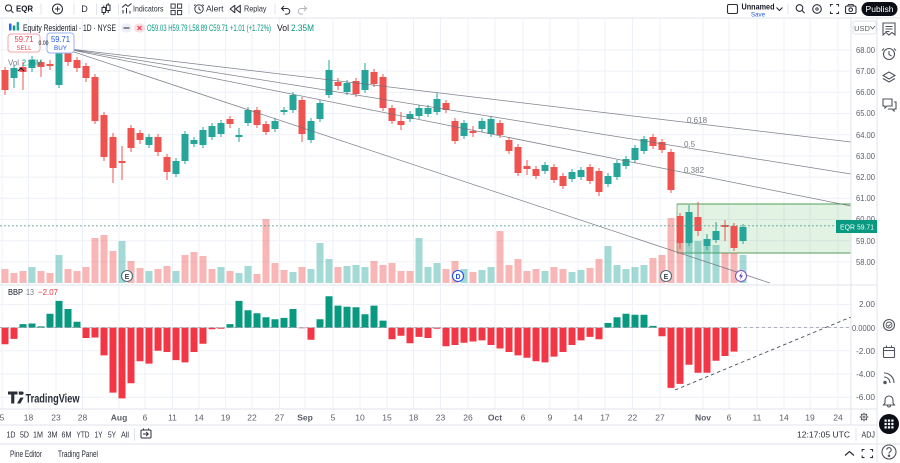 The width and height of the screenshot is (900, 463). I want to click on svg-text: 0.618, so click(697, 120).